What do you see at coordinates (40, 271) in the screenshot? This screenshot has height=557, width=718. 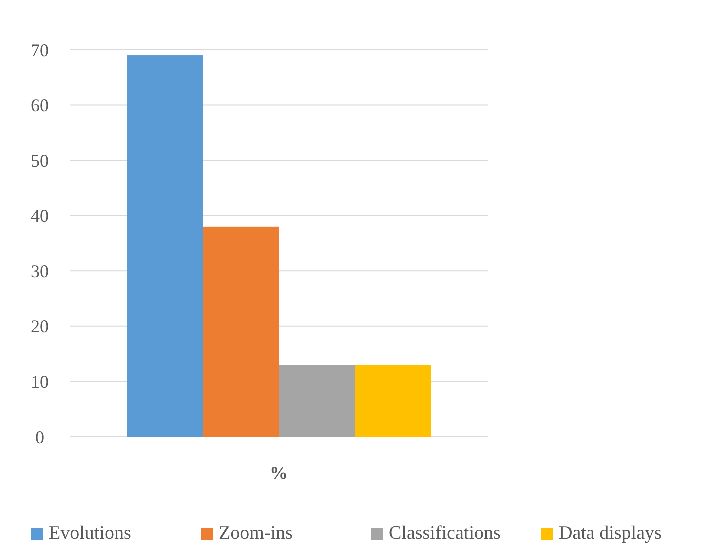 I see `y-tick-label: 30` at bounding box center [40, 271].